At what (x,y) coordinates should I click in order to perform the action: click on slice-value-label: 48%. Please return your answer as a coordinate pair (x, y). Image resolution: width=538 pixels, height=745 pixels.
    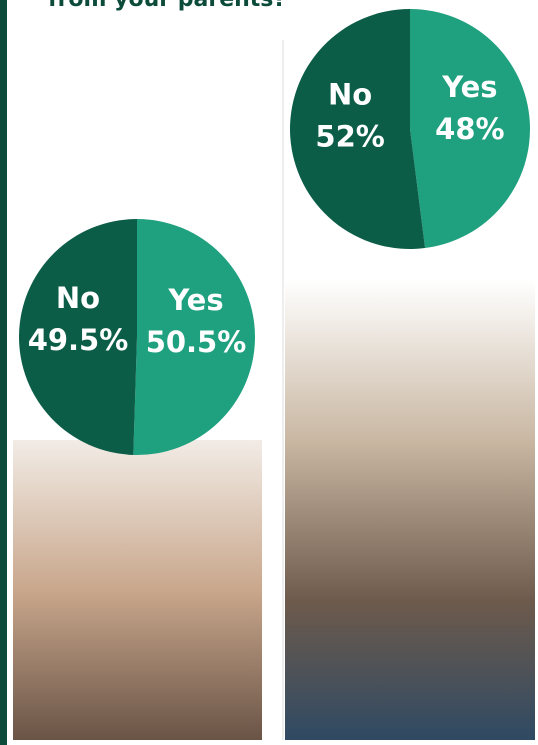
    Looking at the image, I should click on (469, 129).